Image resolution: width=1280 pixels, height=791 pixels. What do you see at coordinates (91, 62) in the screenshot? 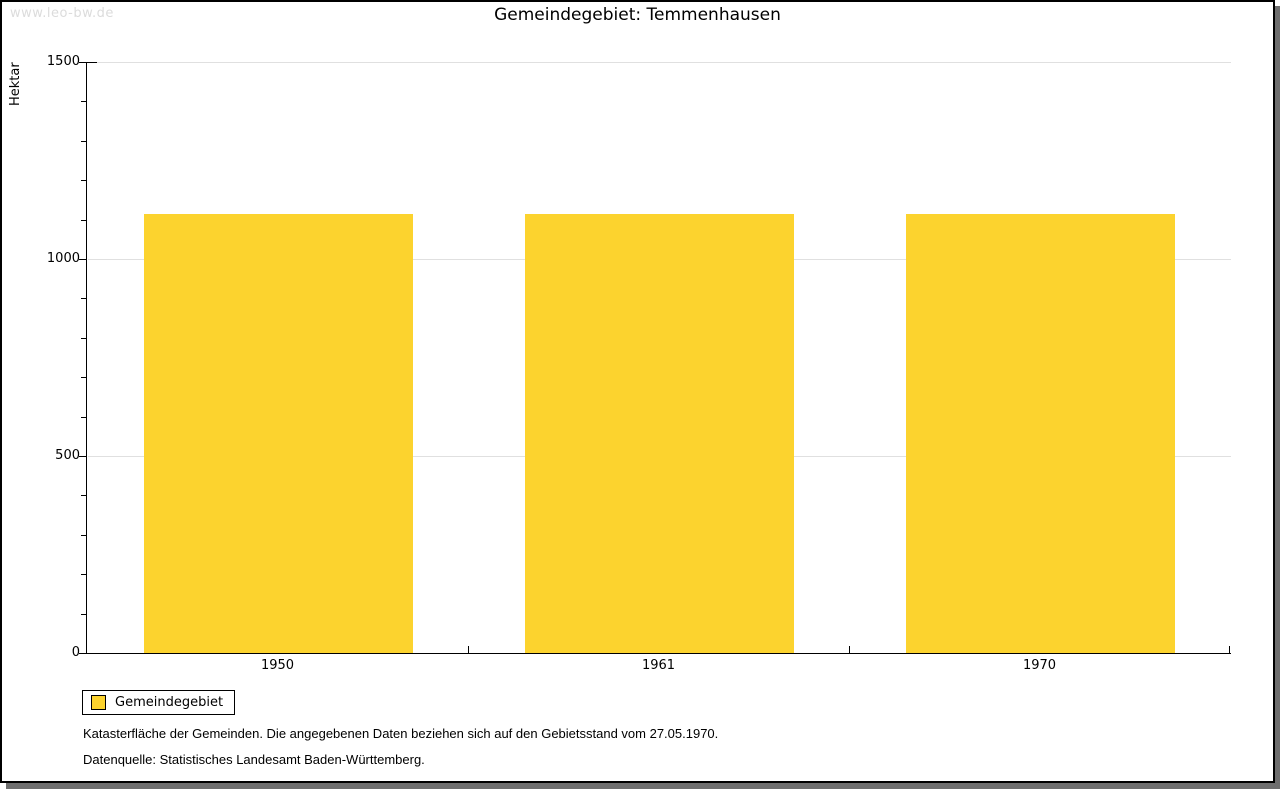
I see `y-axis-top-cap` at bounding box center [91, 62].